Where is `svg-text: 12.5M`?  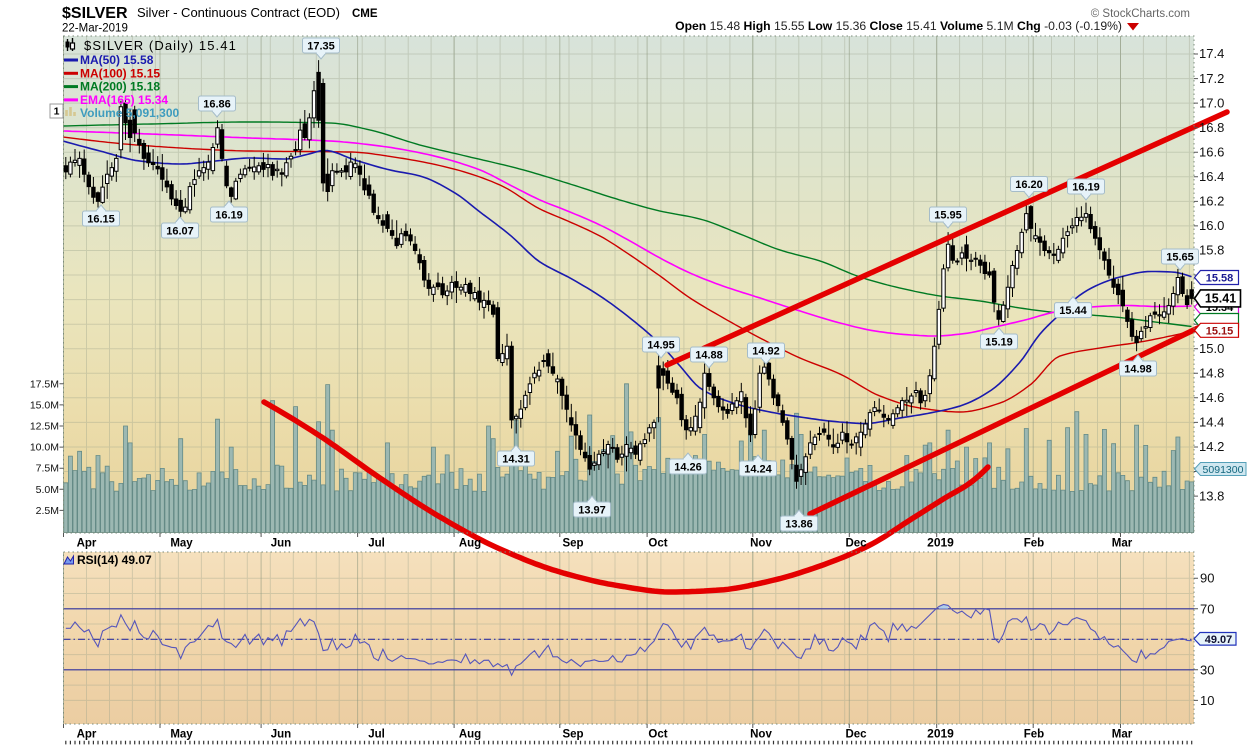
svg-text: 12.5M is located at coordinates (44, 427).